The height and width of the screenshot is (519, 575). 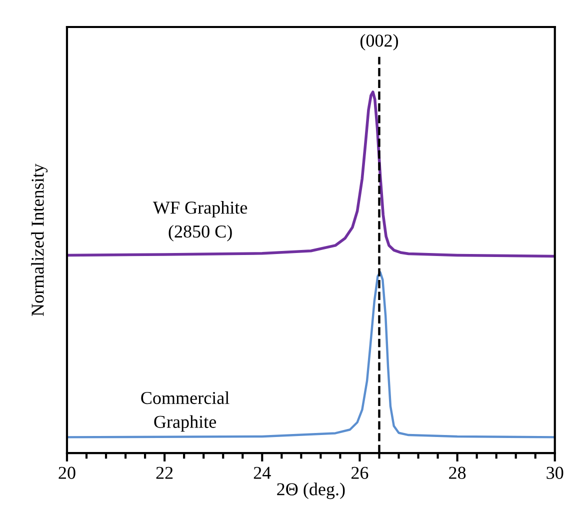 What do you see at coordinates (359, 472) in the screenshot?
I see `x-tick-label: 26` at bounding box center [359, 472].